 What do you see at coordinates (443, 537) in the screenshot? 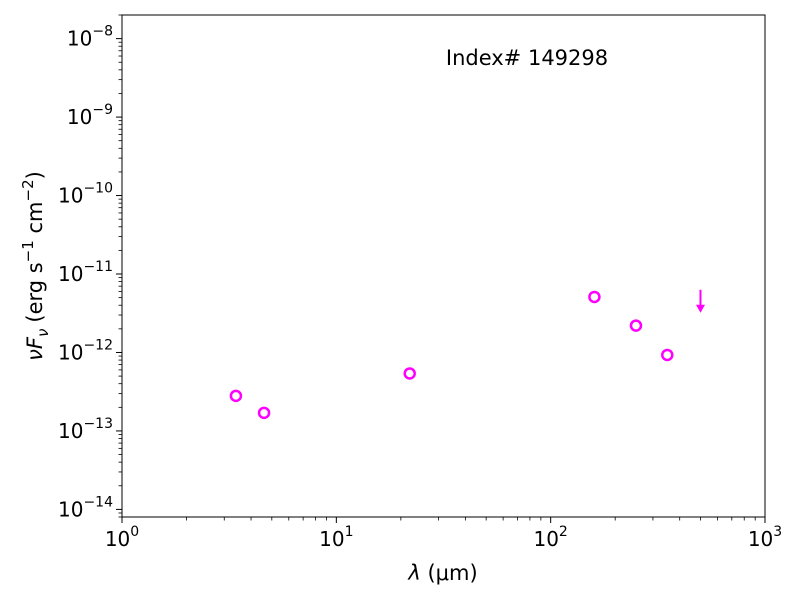
I see `x-tick-labels: 10⁰ 10¹ 10² 10³` at bounding box center [443, 537].